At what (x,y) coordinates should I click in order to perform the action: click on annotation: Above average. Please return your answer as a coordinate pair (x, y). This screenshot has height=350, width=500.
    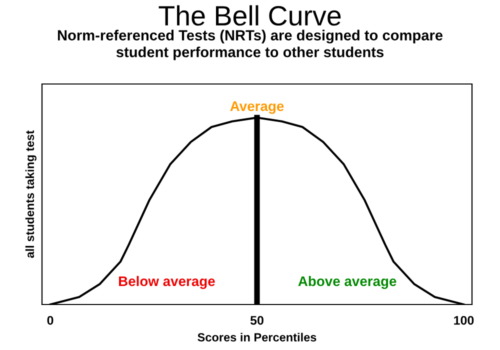
    Looking at the image, I should click on (347, 282).